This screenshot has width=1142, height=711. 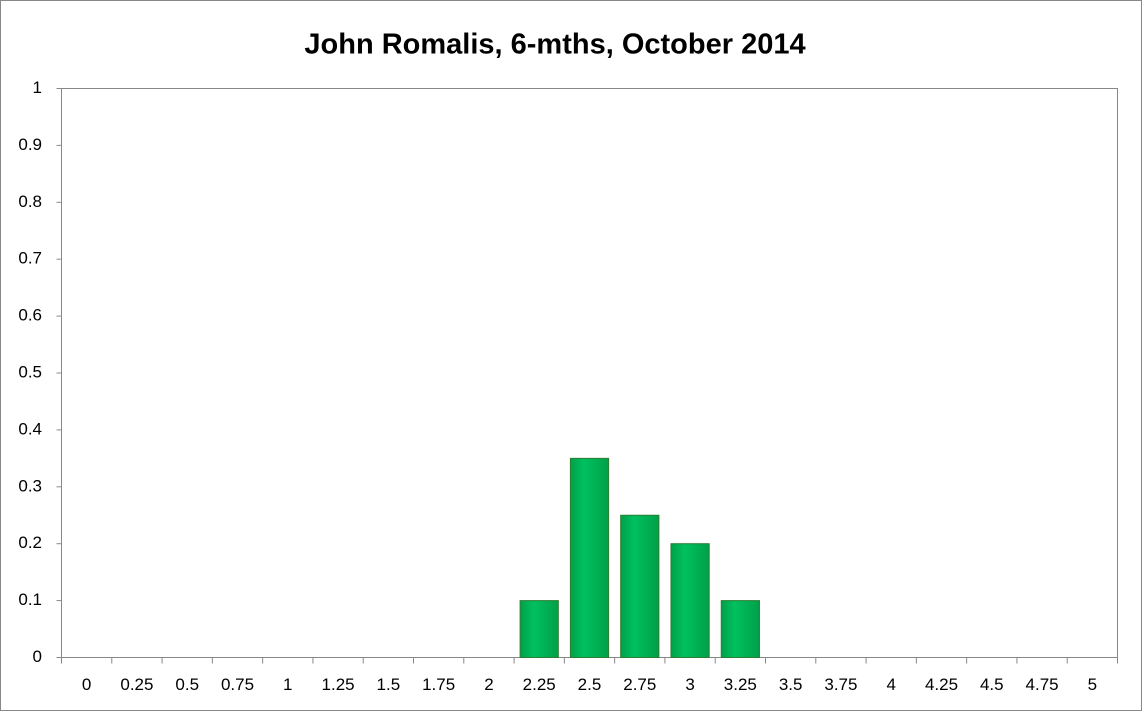 What do you see at coordinates (890, 684) in the screenshot?
I see `x-tick-label: 4` at bounding box center [890, 684].